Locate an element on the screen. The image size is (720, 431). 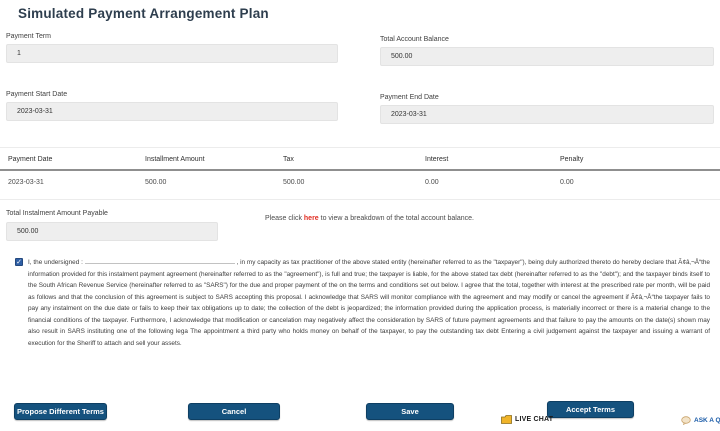
payment-start-date-input: 2023-03-31 is located at coordinates (172, 111).